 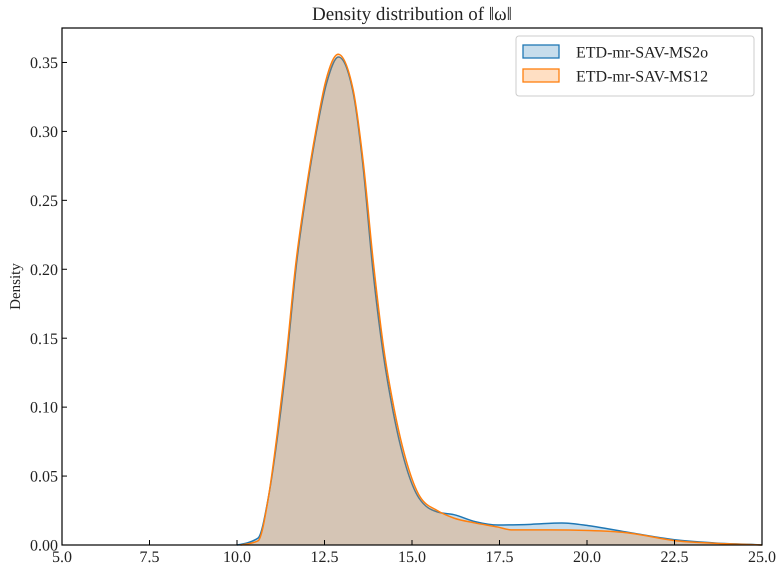 I want to click on y-tick-label: 0.10, so click(x=44, y=408).